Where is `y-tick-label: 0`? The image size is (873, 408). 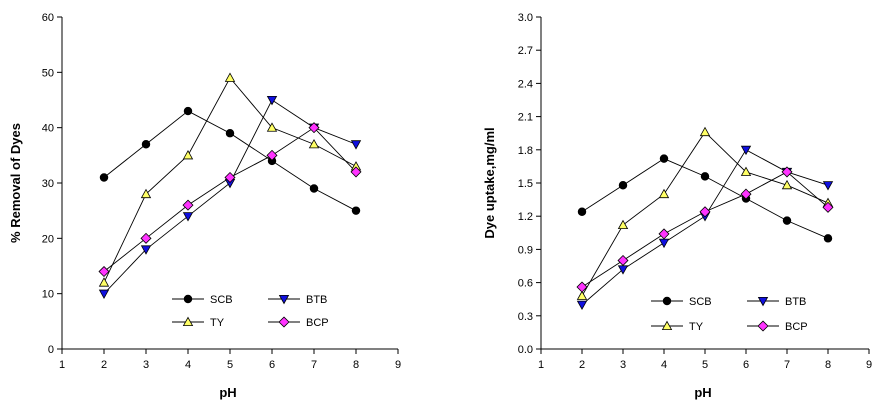 y-tick-label: 0 is located at coordinates (51, 350).